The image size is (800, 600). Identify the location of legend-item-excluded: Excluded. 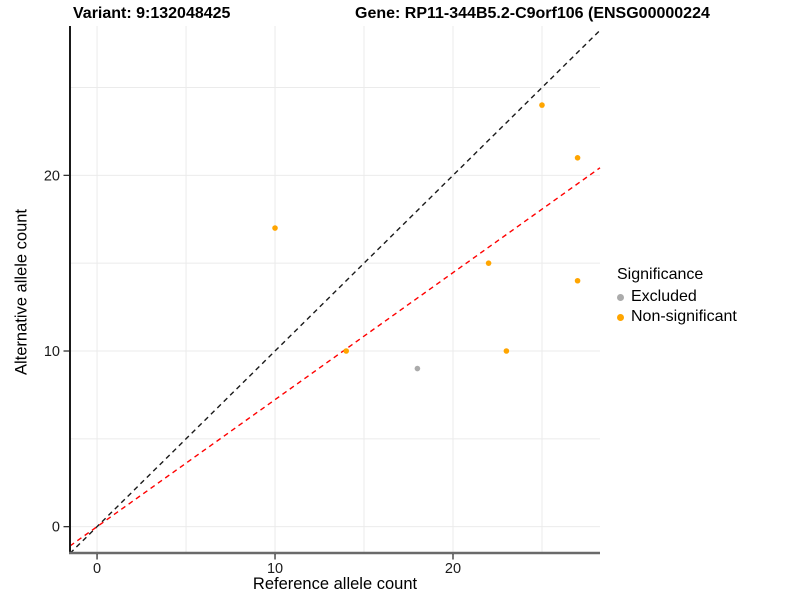
(677, 297).